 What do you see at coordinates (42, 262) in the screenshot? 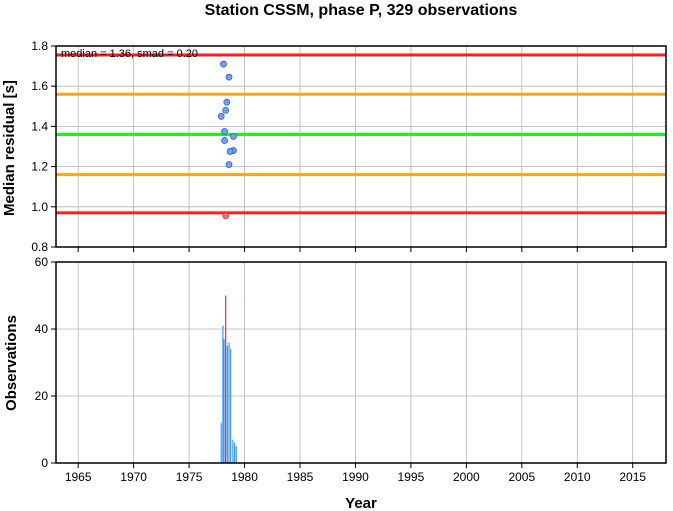
I see `y-tick-label: 60` at bounding box center [42, 262].